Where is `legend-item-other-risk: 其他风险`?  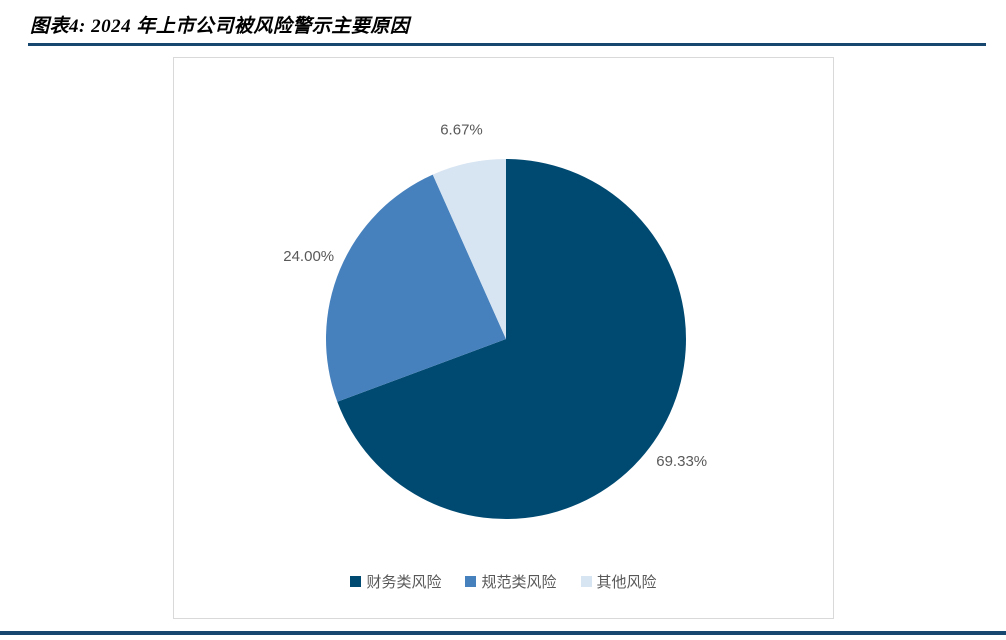 legend-item-other-risk: 其他风险 is located at coordinates (618, 581).